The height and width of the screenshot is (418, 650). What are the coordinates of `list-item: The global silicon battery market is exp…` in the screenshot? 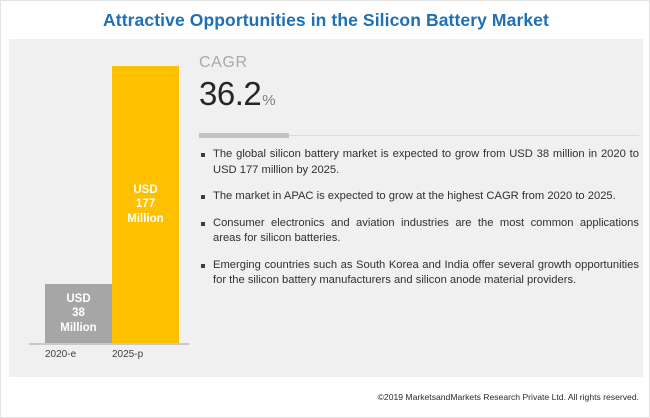 It's located at (419, 162).